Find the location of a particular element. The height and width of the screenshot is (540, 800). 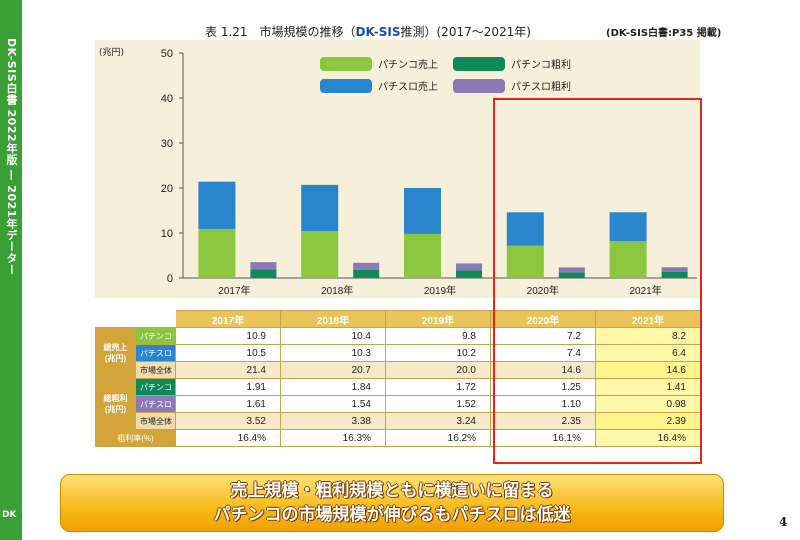

table-cell: 3.52 is located at coordinates (228, 421).